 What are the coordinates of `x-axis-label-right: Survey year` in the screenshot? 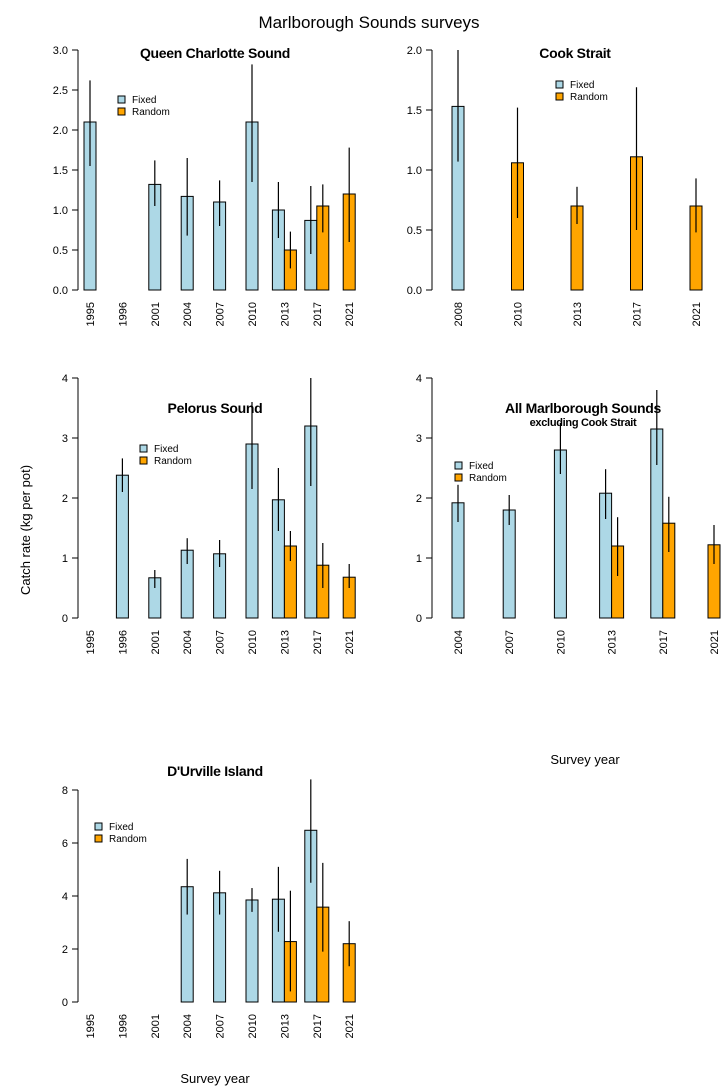 It's located at (585, 759).